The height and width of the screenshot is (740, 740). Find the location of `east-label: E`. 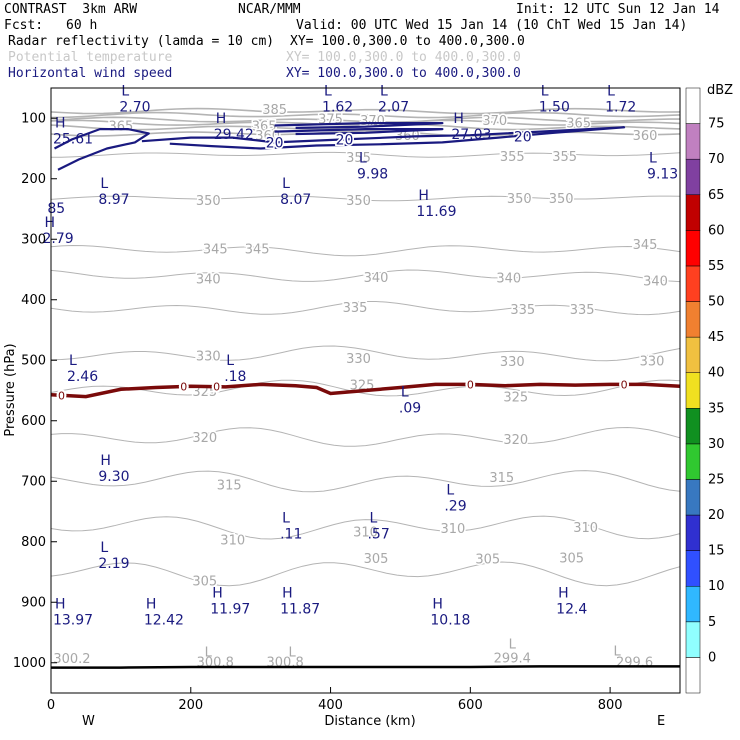

east-label: E is located at coordinates (661, 721).